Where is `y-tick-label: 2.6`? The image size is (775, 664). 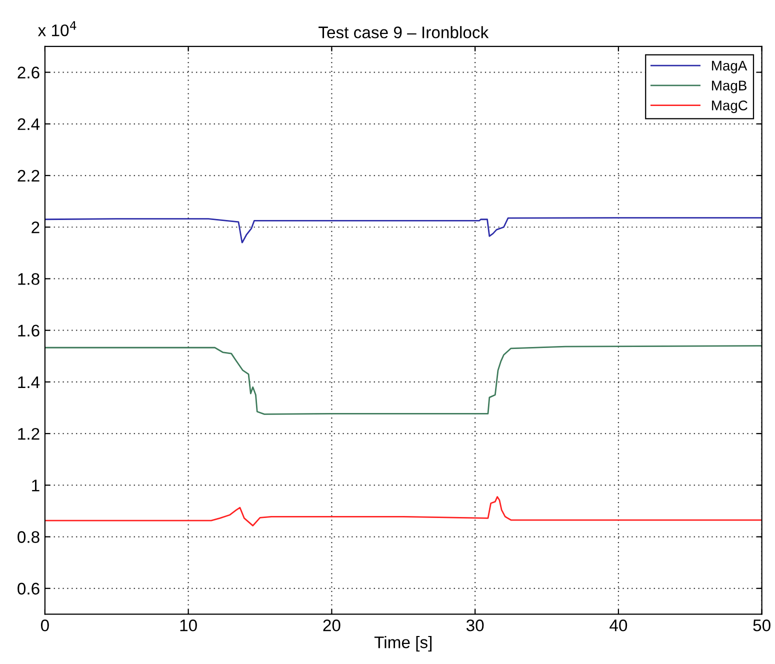 y-tick-label: 2.6 is located at coordinates (29, 72).